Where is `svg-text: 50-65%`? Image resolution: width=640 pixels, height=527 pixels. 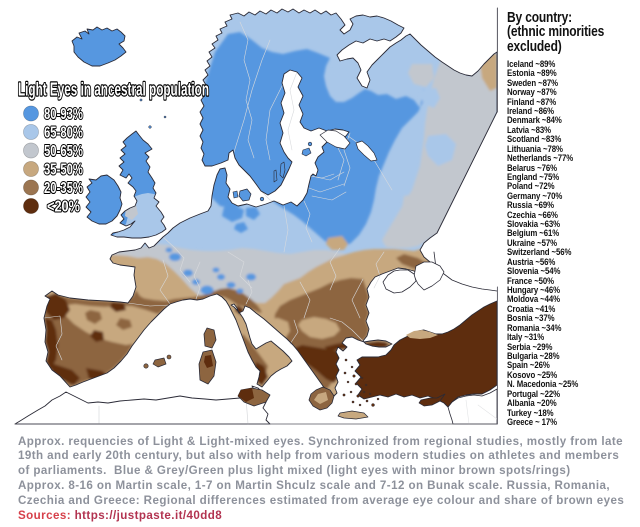 svg-text: 50-65% is located at coordinates (63, 151).